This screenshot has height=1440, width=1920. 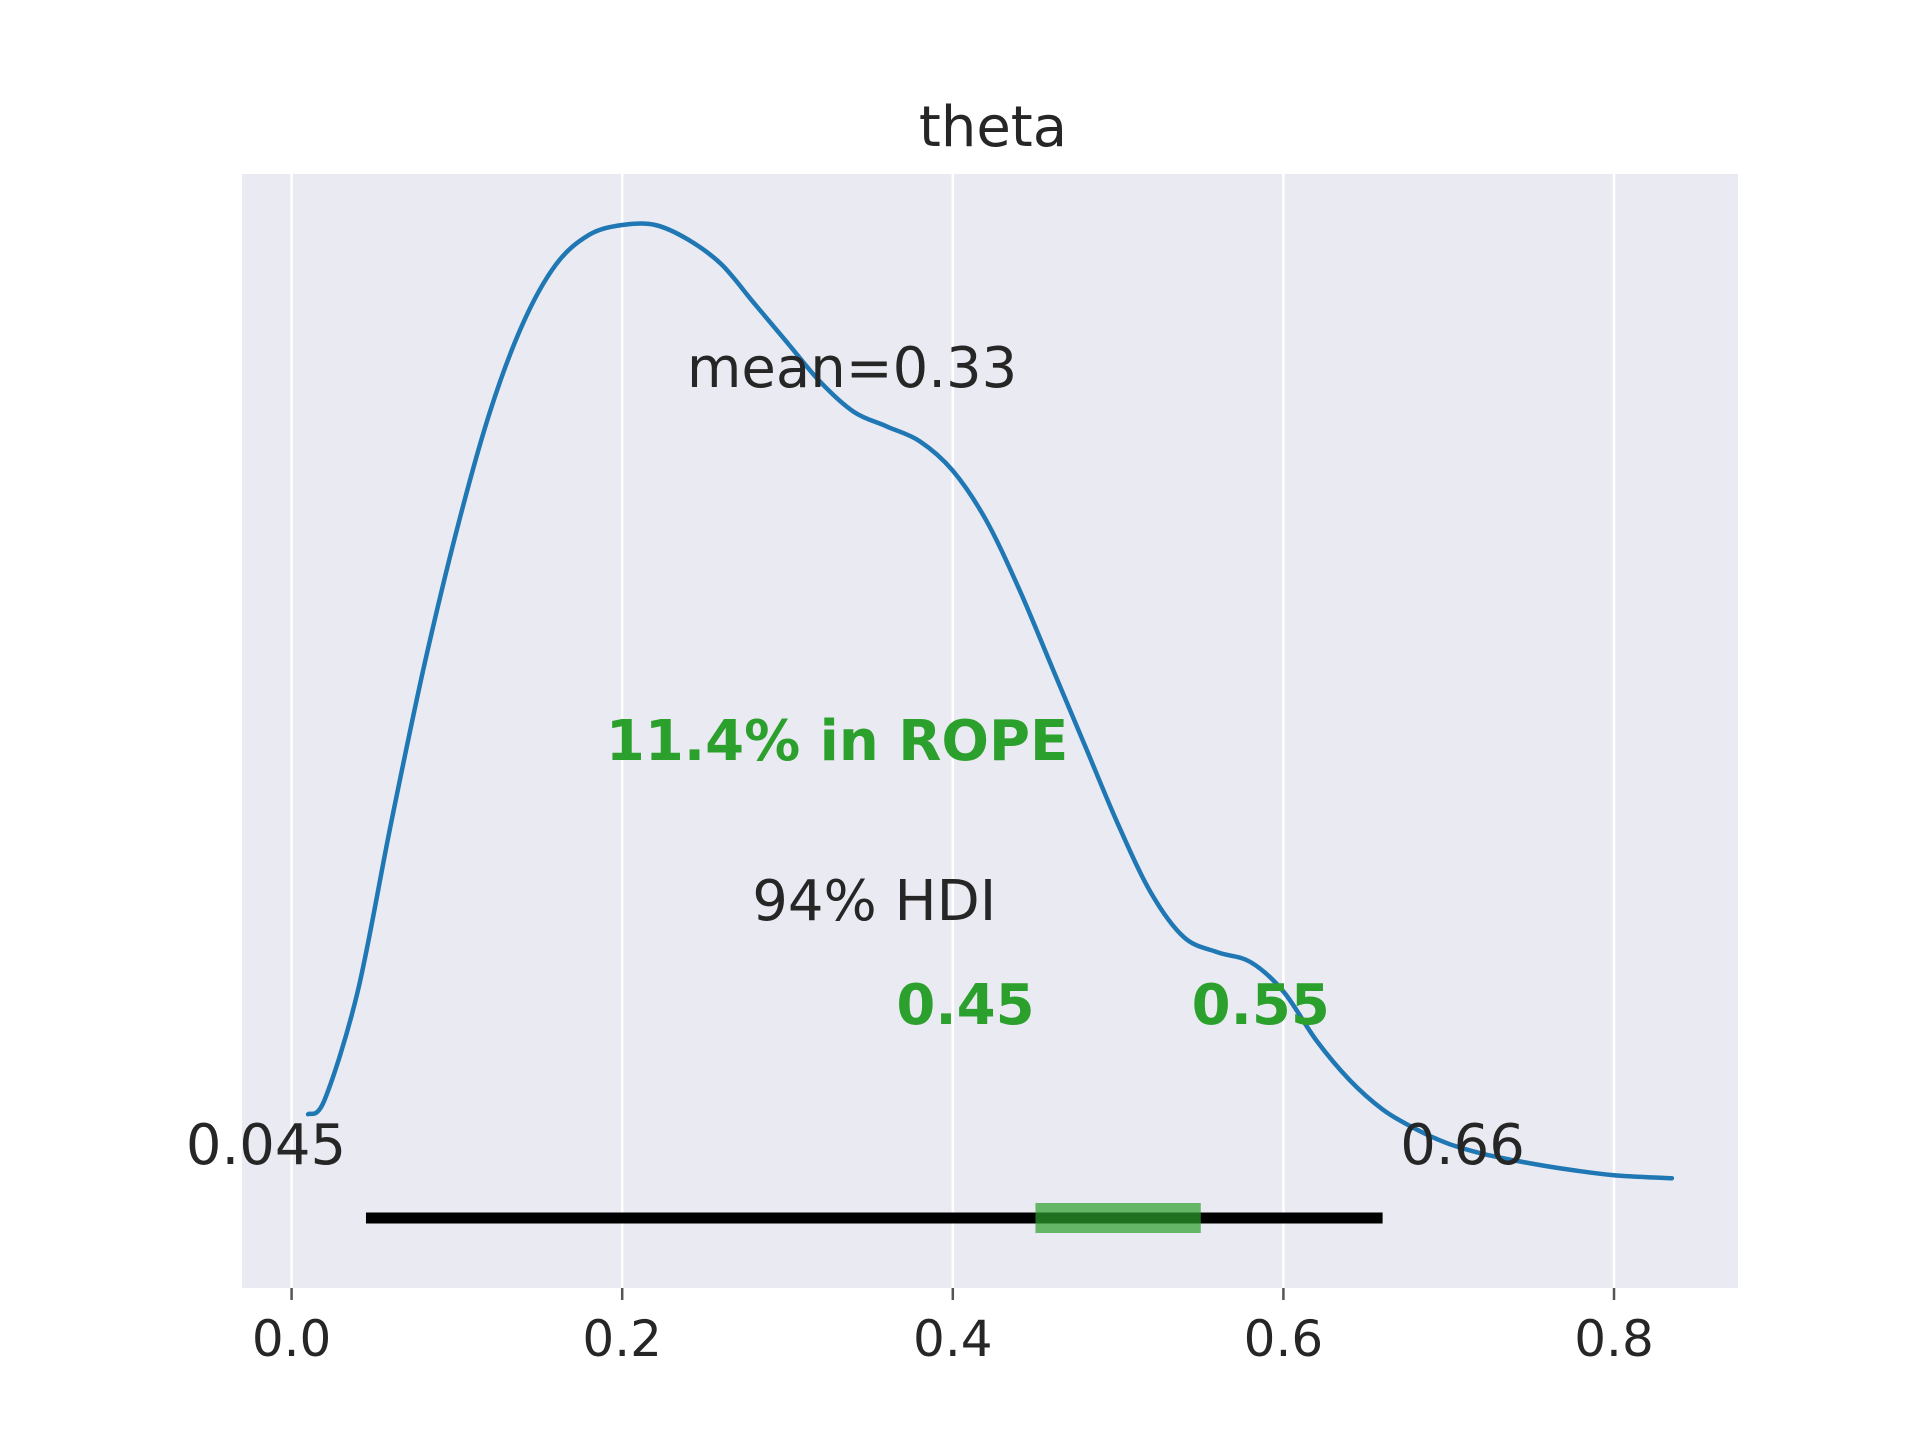 What do you see at coordinates (953, 1339) in the screenshot?
I see `x-tick-label-2: 0.4` at bounding box center [953, 1339].